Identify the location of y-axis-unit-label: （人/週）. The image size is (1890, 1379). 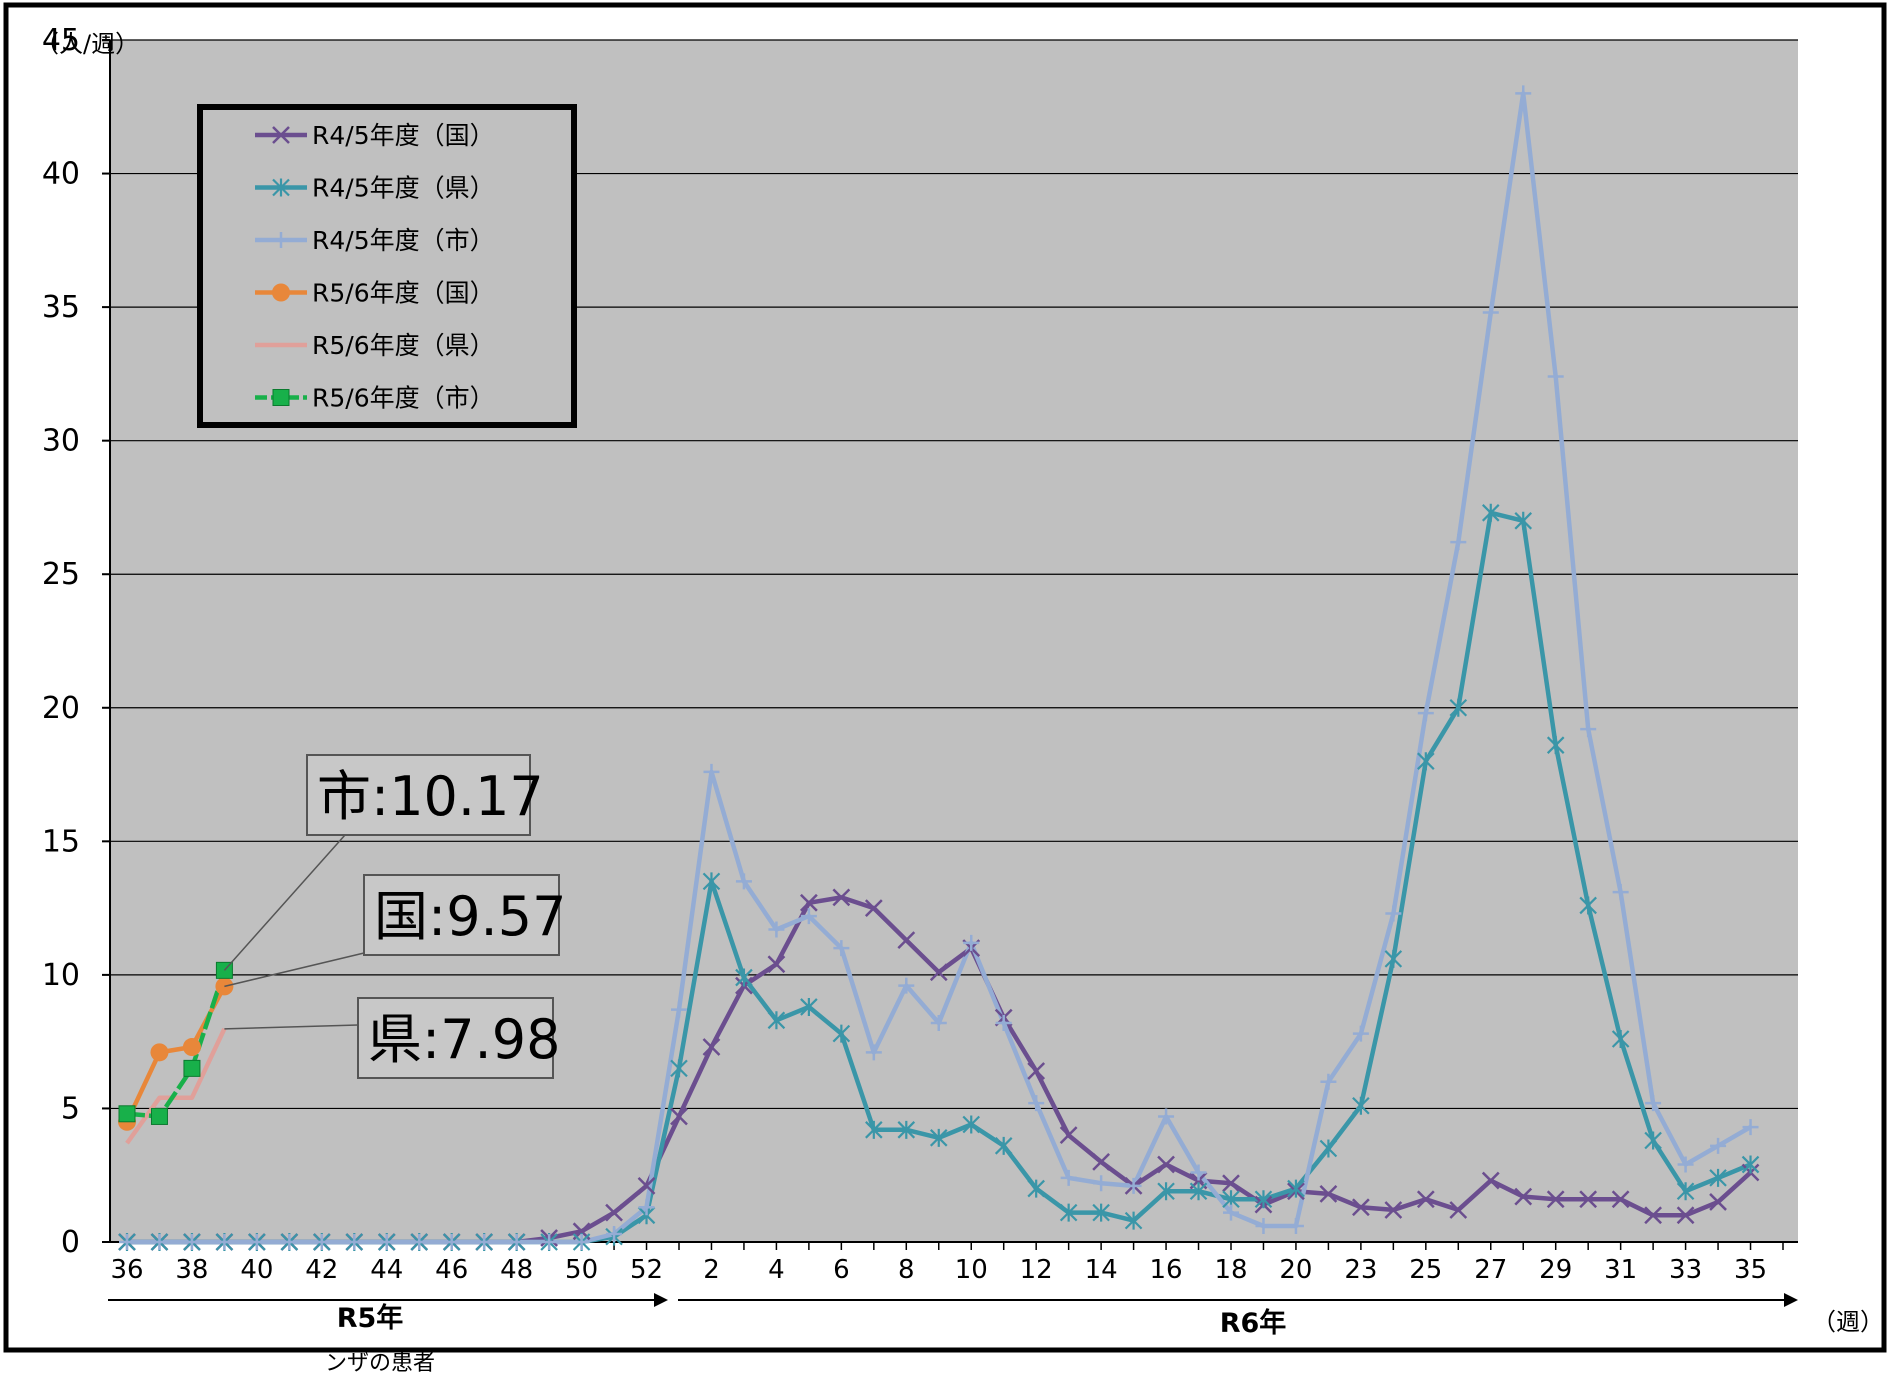
(87, 44).